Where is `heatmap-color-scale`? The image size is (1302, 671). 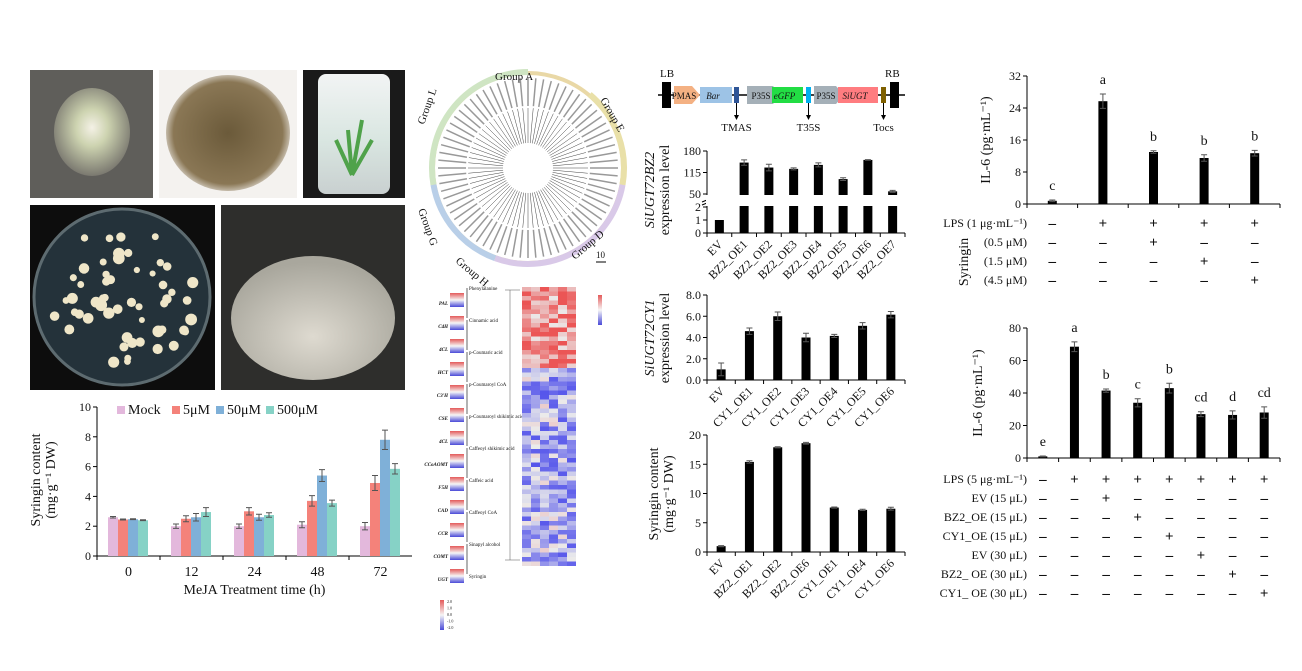 heatmap-color-scale is located at coordinates (442, 615).